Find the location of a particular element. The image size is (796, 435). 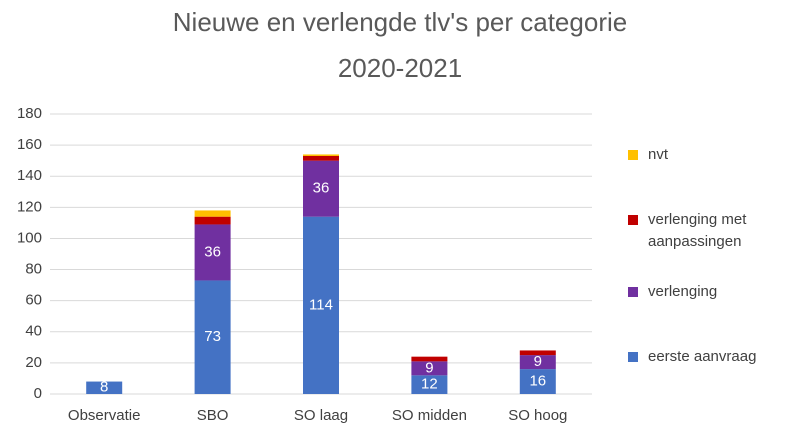

y-tick-label: 60 is located at coordinates (33, 300).